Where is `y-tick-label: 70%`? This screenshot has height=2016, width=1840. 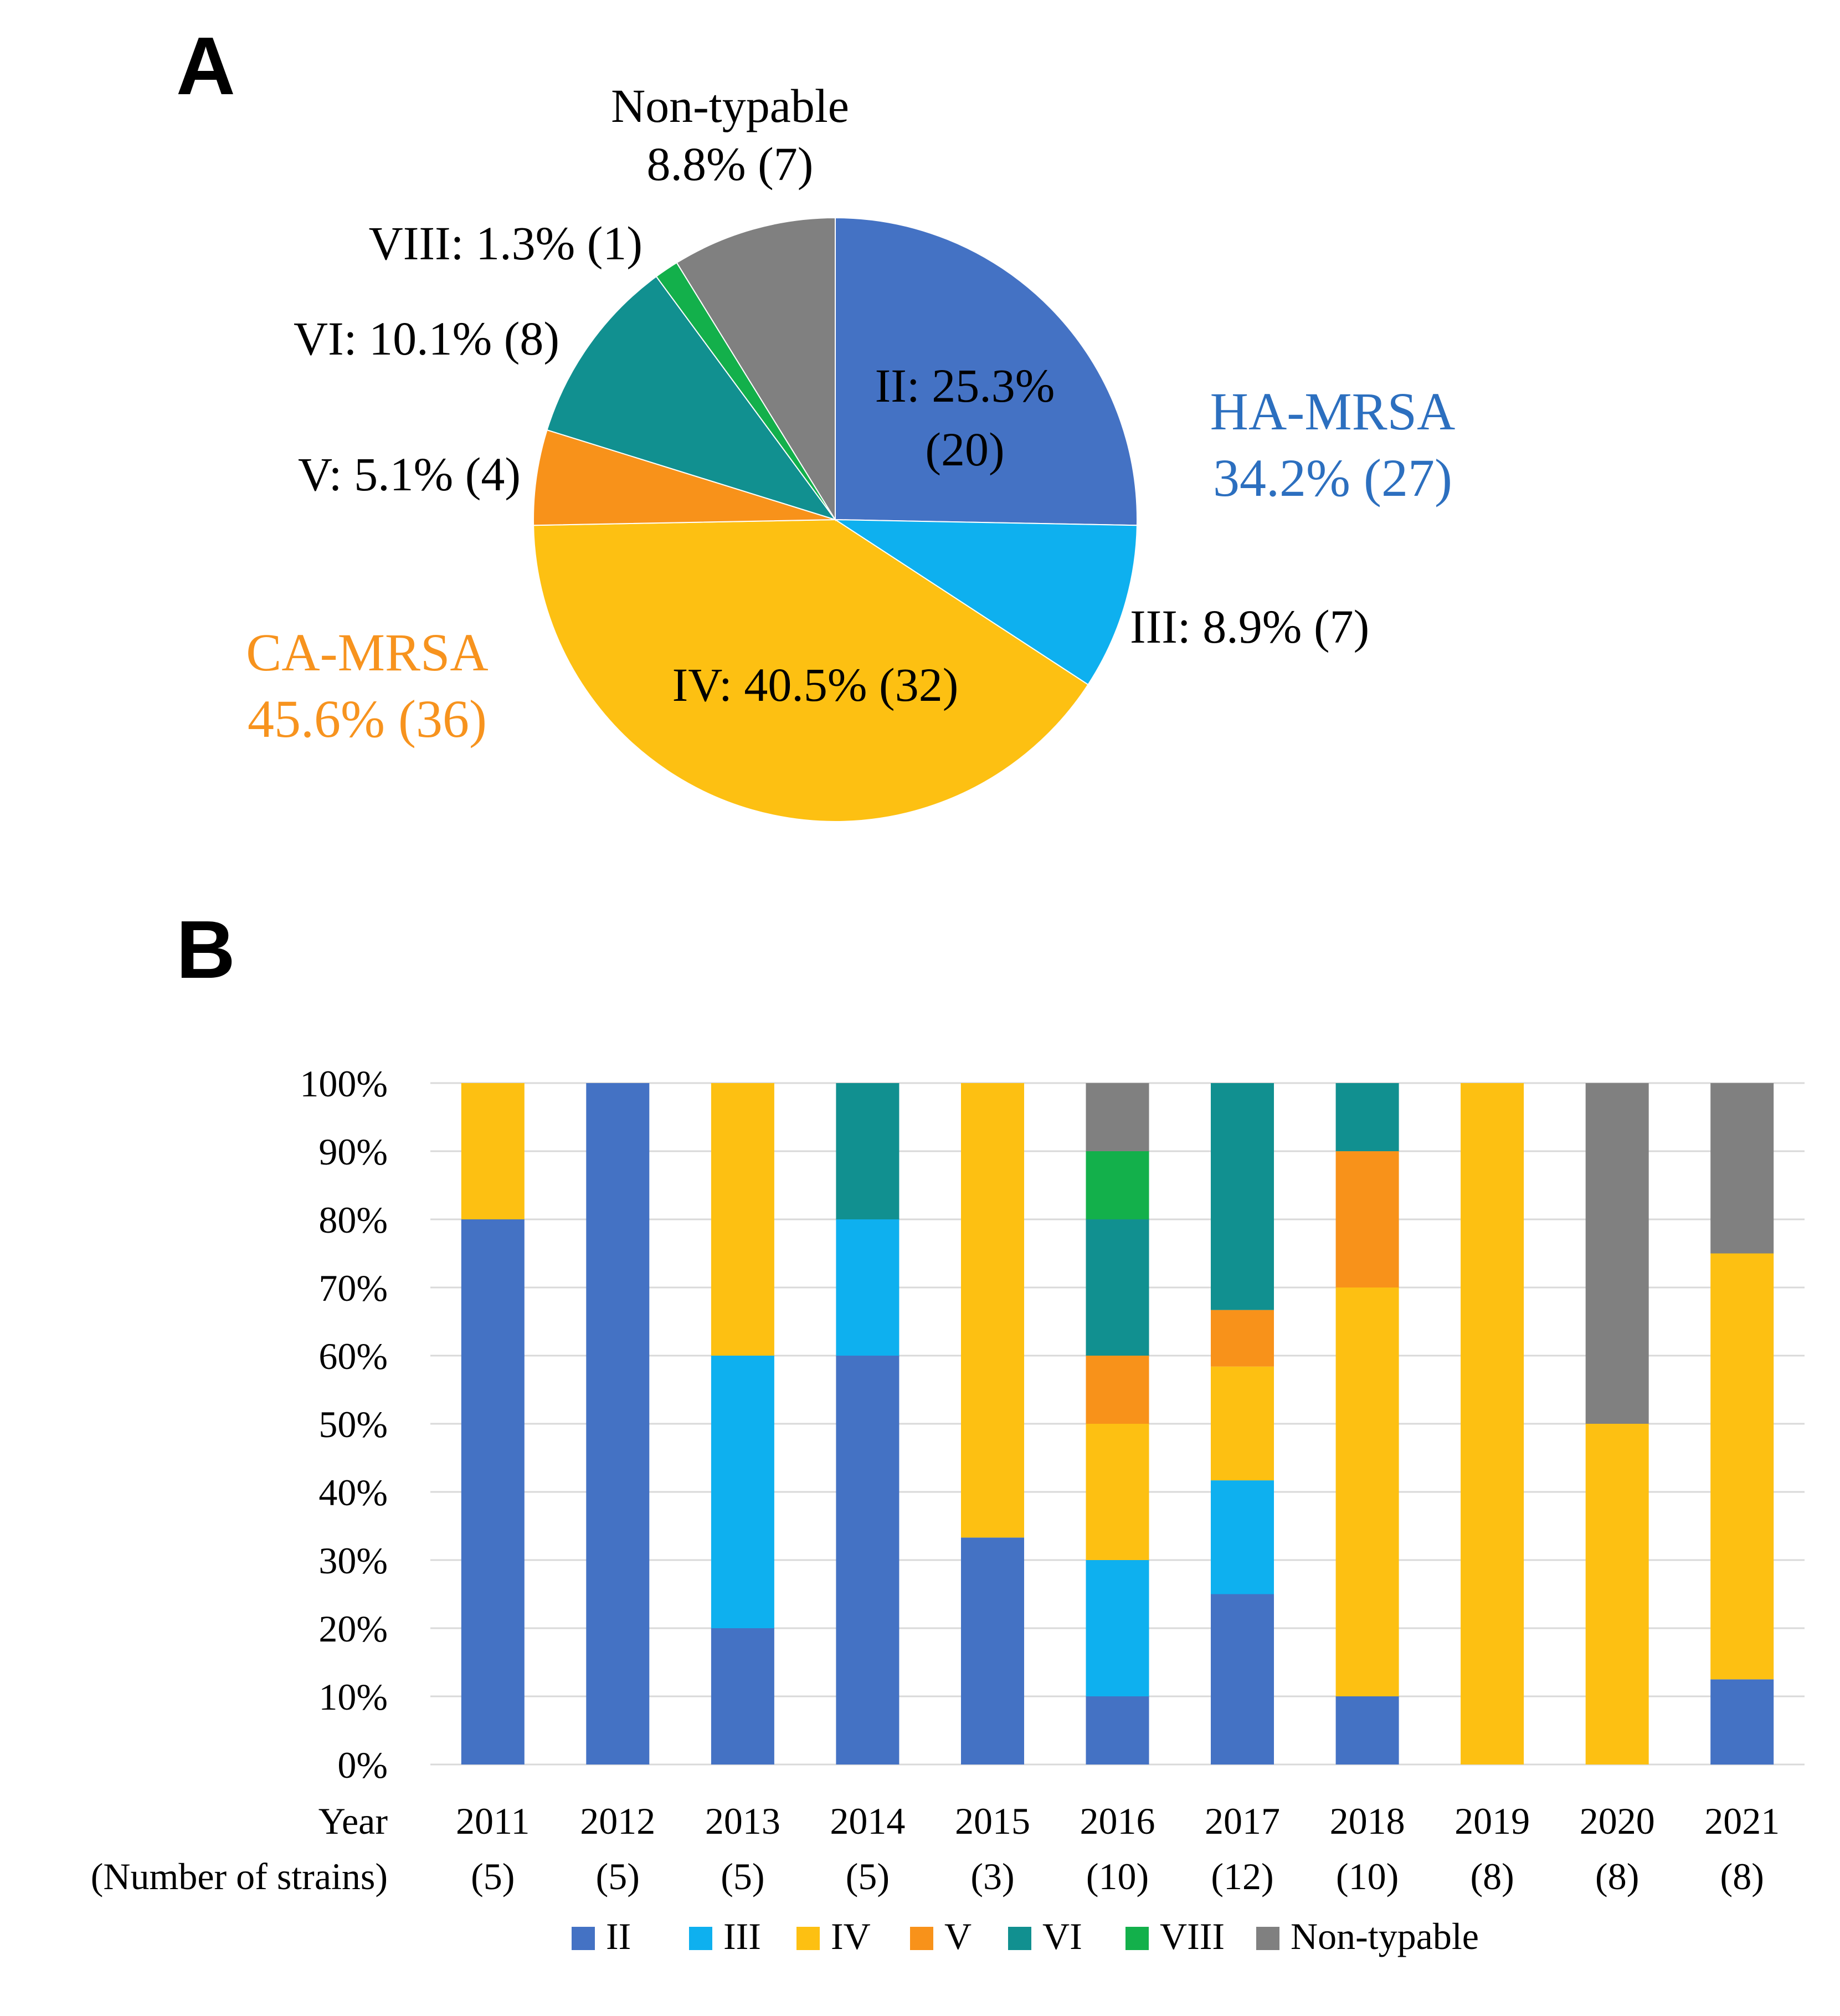
y-tick-label: 70% is located at coordinates (353, 1288).